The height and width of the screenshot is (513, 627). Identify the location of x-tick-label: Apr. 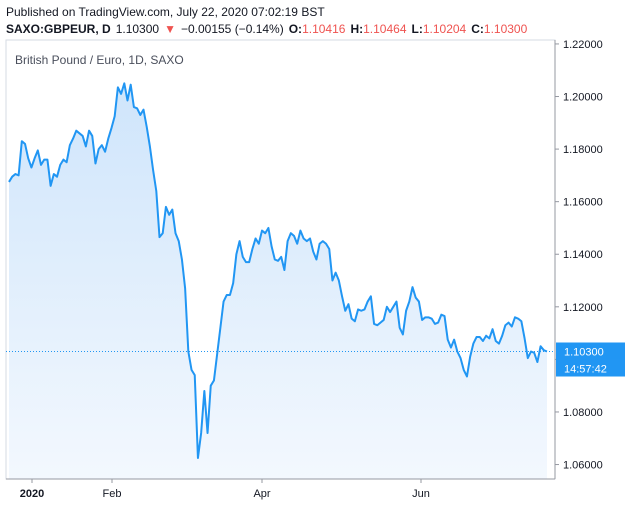
(261, 494).